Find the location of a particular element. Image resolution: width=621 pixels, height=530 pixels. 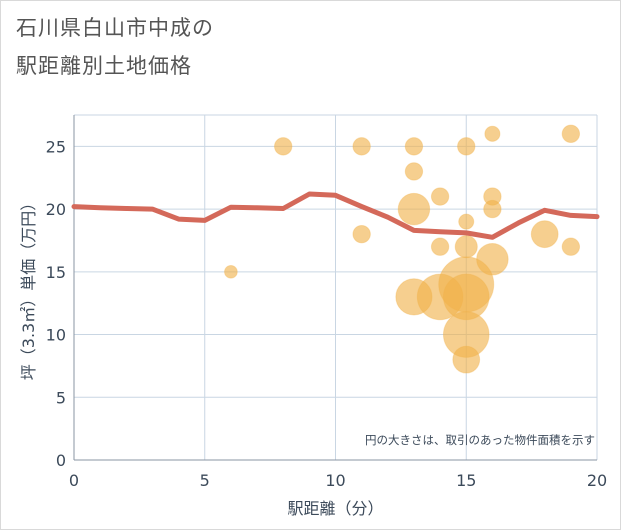

bubble-size-note: 円の大きさは、取引のあった物件面積を示す is located at coordinates (480, 440).